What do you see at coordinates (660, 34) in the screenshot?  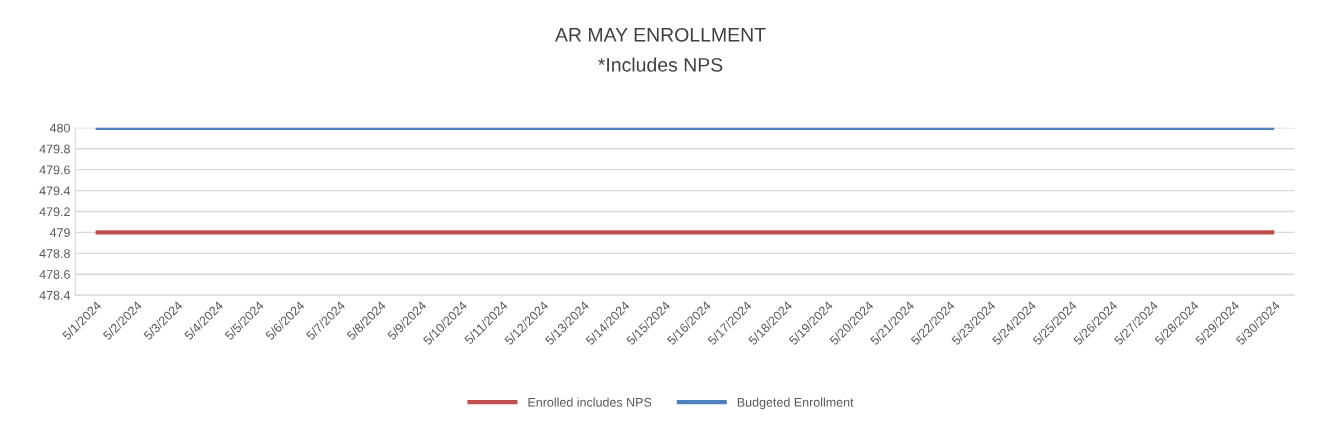 I see `chart-title: AR MAY ENROLLMENT` at bounding box center [660, 34].